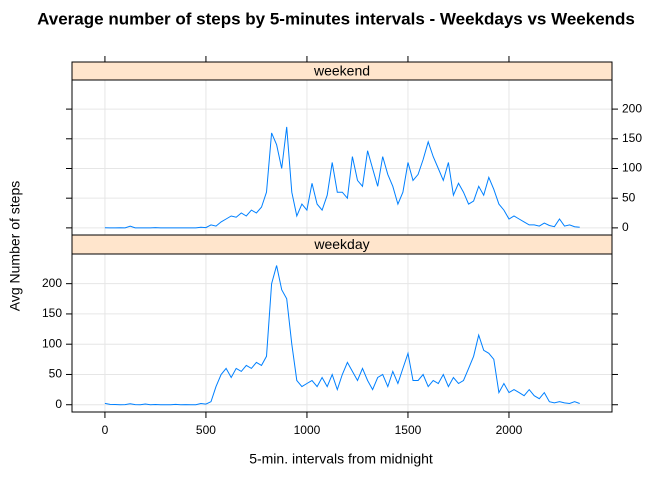  Describe the element at coordinates (307, 430) in the screenshot. I see `x-tick-label: 1000` at that location.